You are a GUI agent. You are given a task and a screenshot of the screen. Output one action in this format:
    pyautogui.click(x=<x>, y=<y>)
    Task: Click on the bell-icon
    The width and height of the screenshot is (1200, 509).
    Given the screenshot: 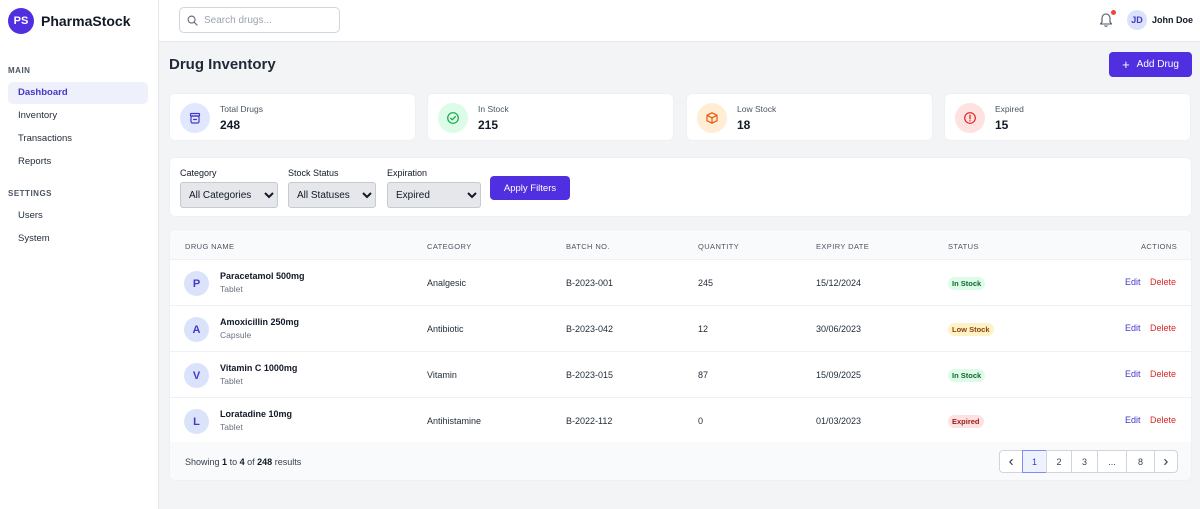 What is the action you would take?
    pyautogui.click(x=1106, y=20)
    